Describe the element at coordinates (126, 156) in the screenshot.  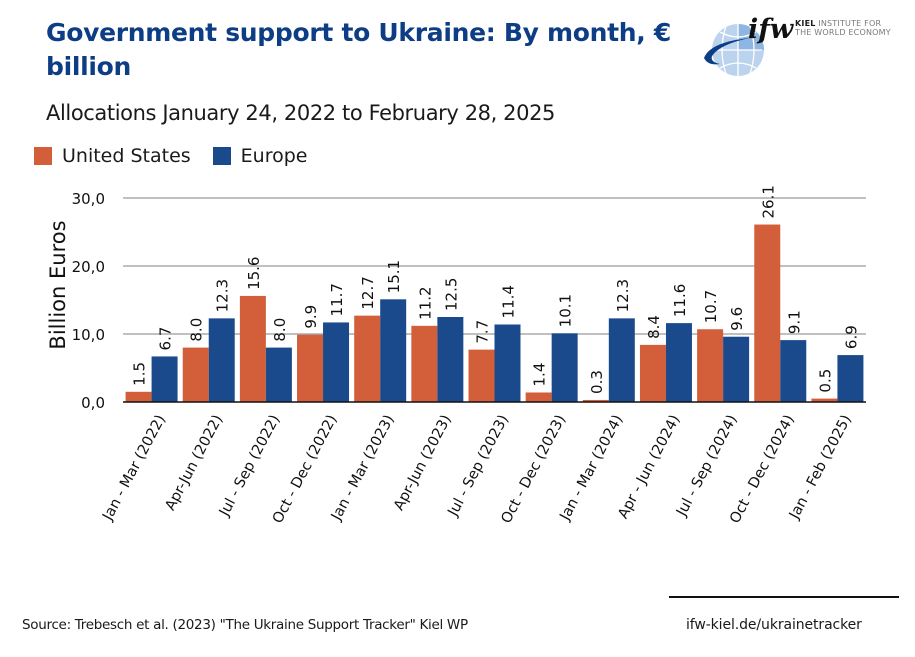
I see `legend-label-united-states: United States` at that location.